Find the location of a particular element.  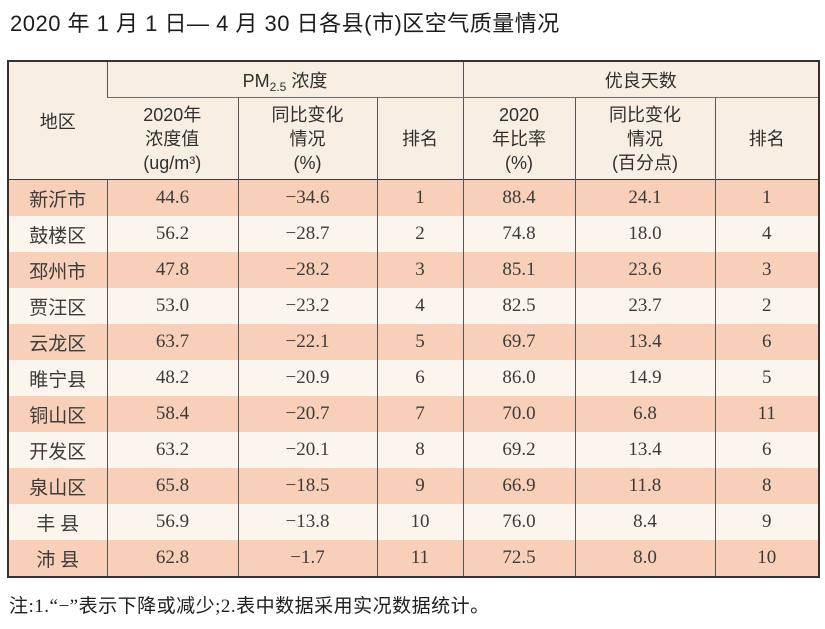

region-cell: 丰 县 is located at coordinates (57, 522).